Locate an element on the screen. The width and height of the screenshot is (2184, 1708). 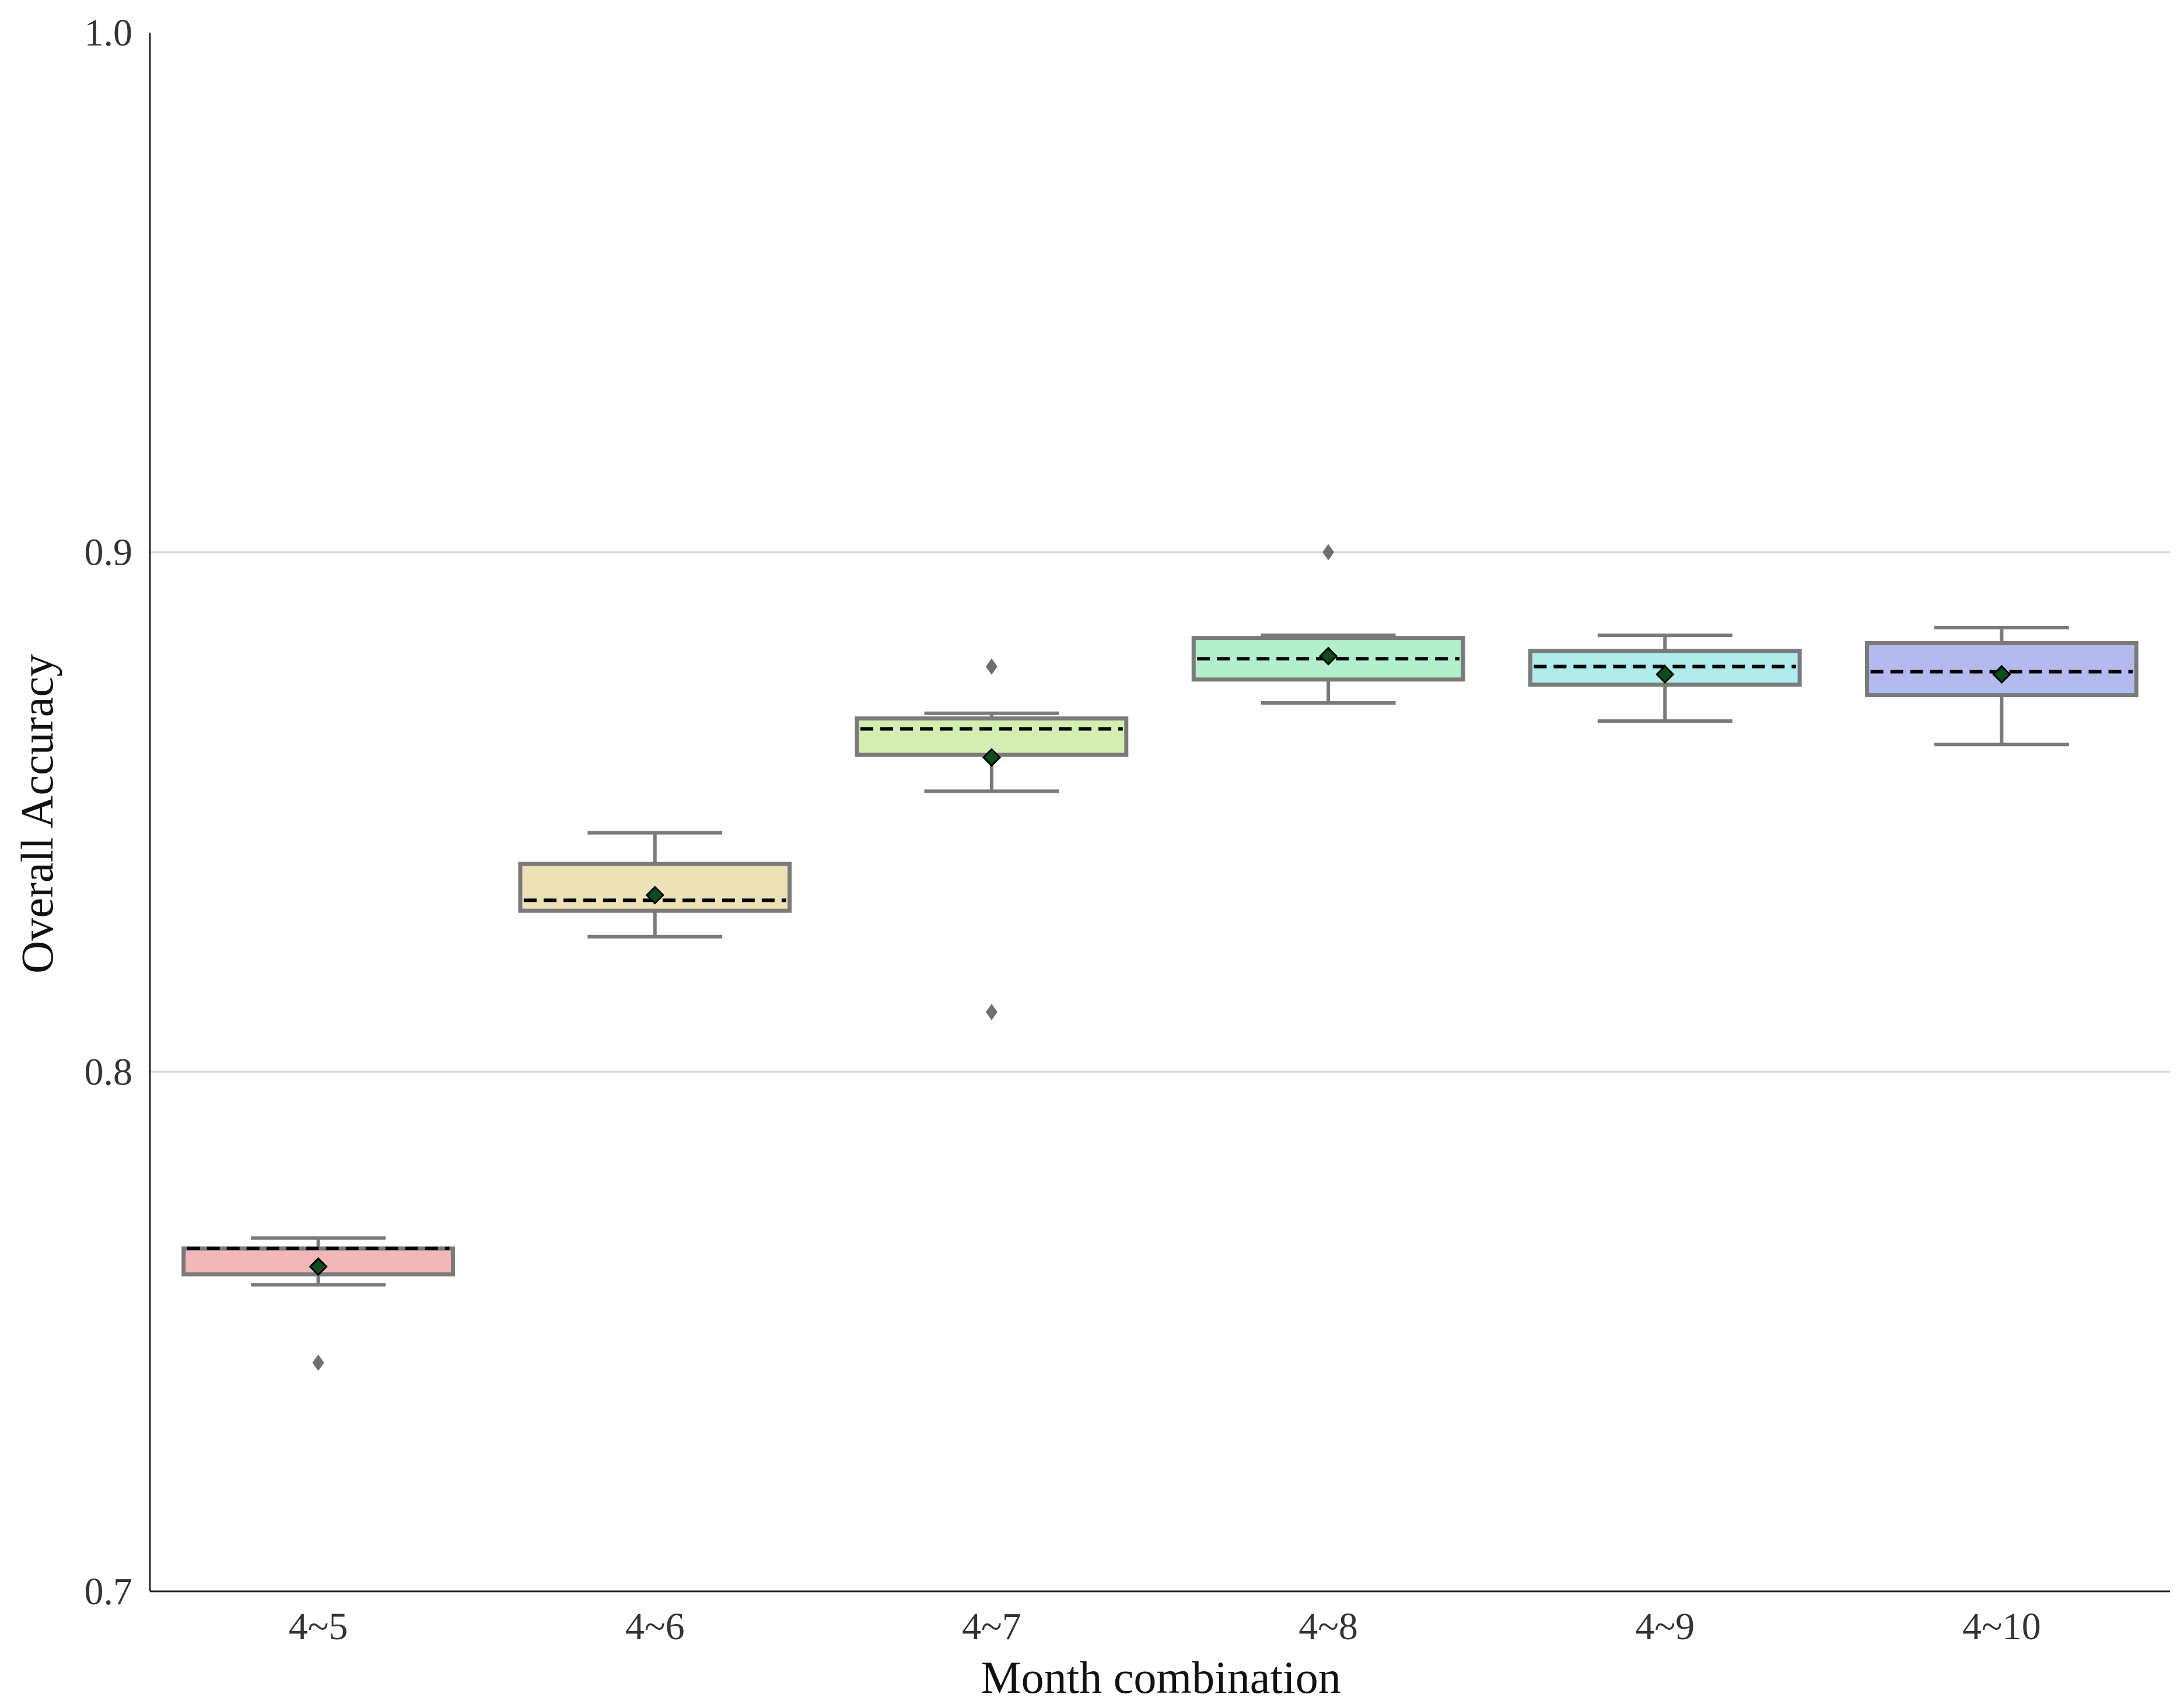
y-tick-label: 0.8 is located at coordinates (109, 1072).